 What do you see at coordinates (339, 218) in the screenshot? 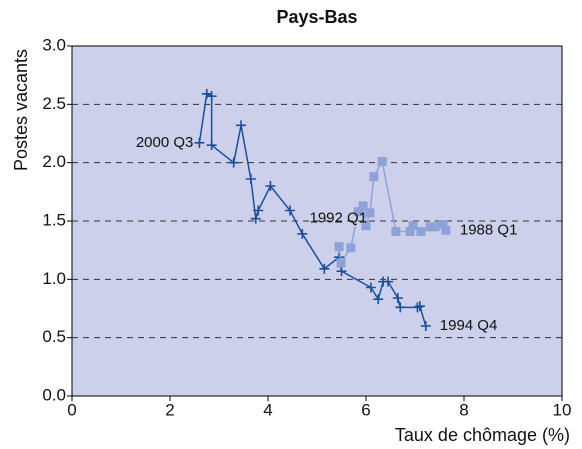
I see `annotation: 1992 Q1` at bounding box center [339, 218].